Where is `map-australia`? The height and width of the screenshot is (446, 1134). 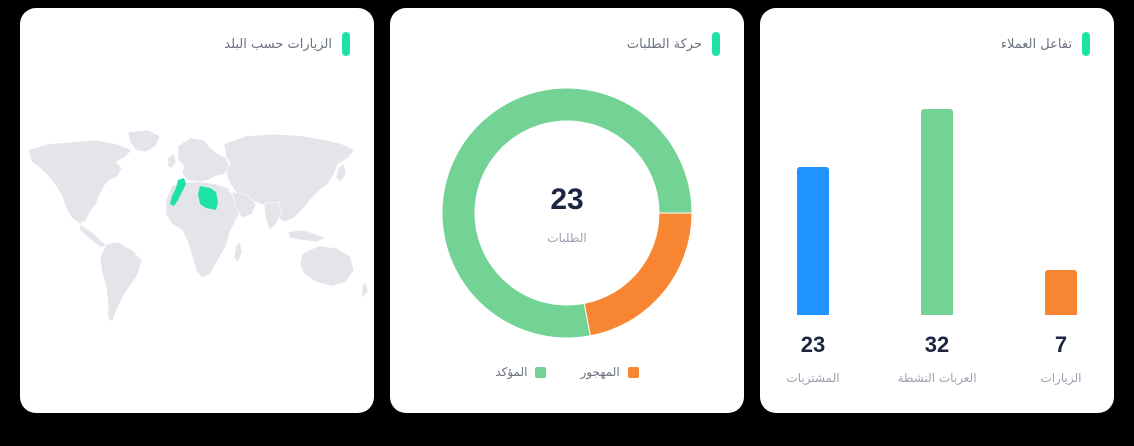
map-australia is located at coordinates (327, 266).